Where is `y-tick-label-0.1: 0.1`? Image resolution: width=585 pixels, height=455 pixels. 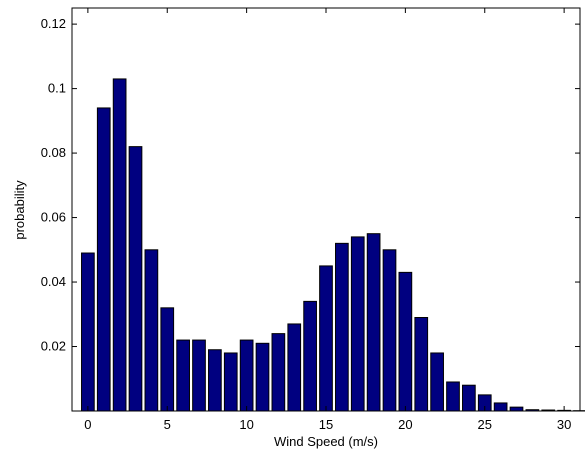
y-tick-label-0.1: 0.1 is located at coordinates (57, 88).